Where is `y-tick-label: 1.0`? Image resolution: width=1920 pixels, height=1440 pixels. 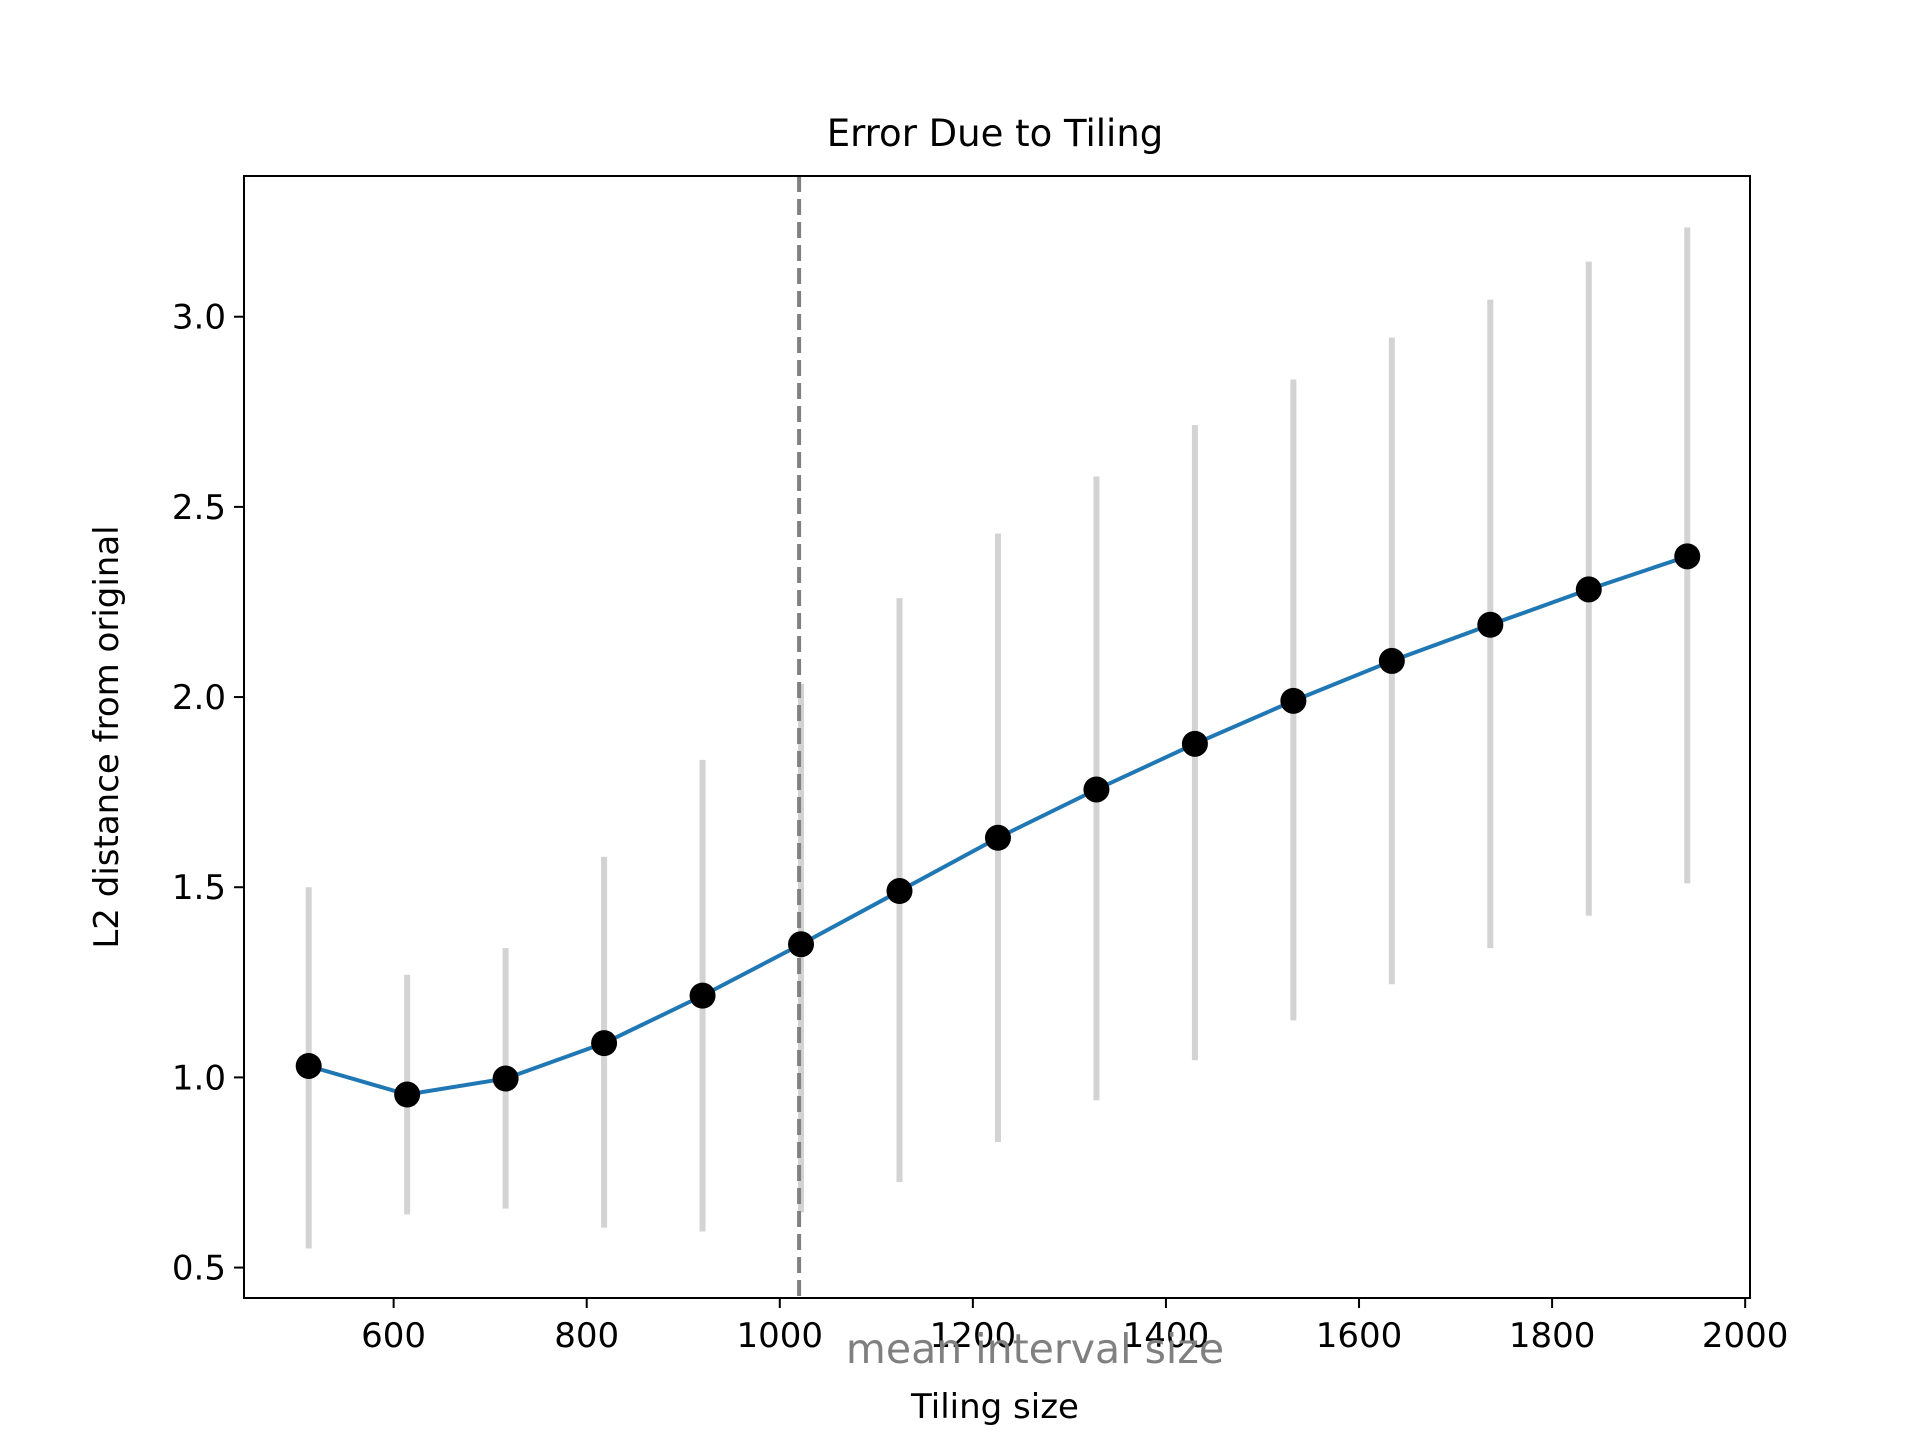
y-tick-label: 1.0 is located at coordinates (199, 1078).